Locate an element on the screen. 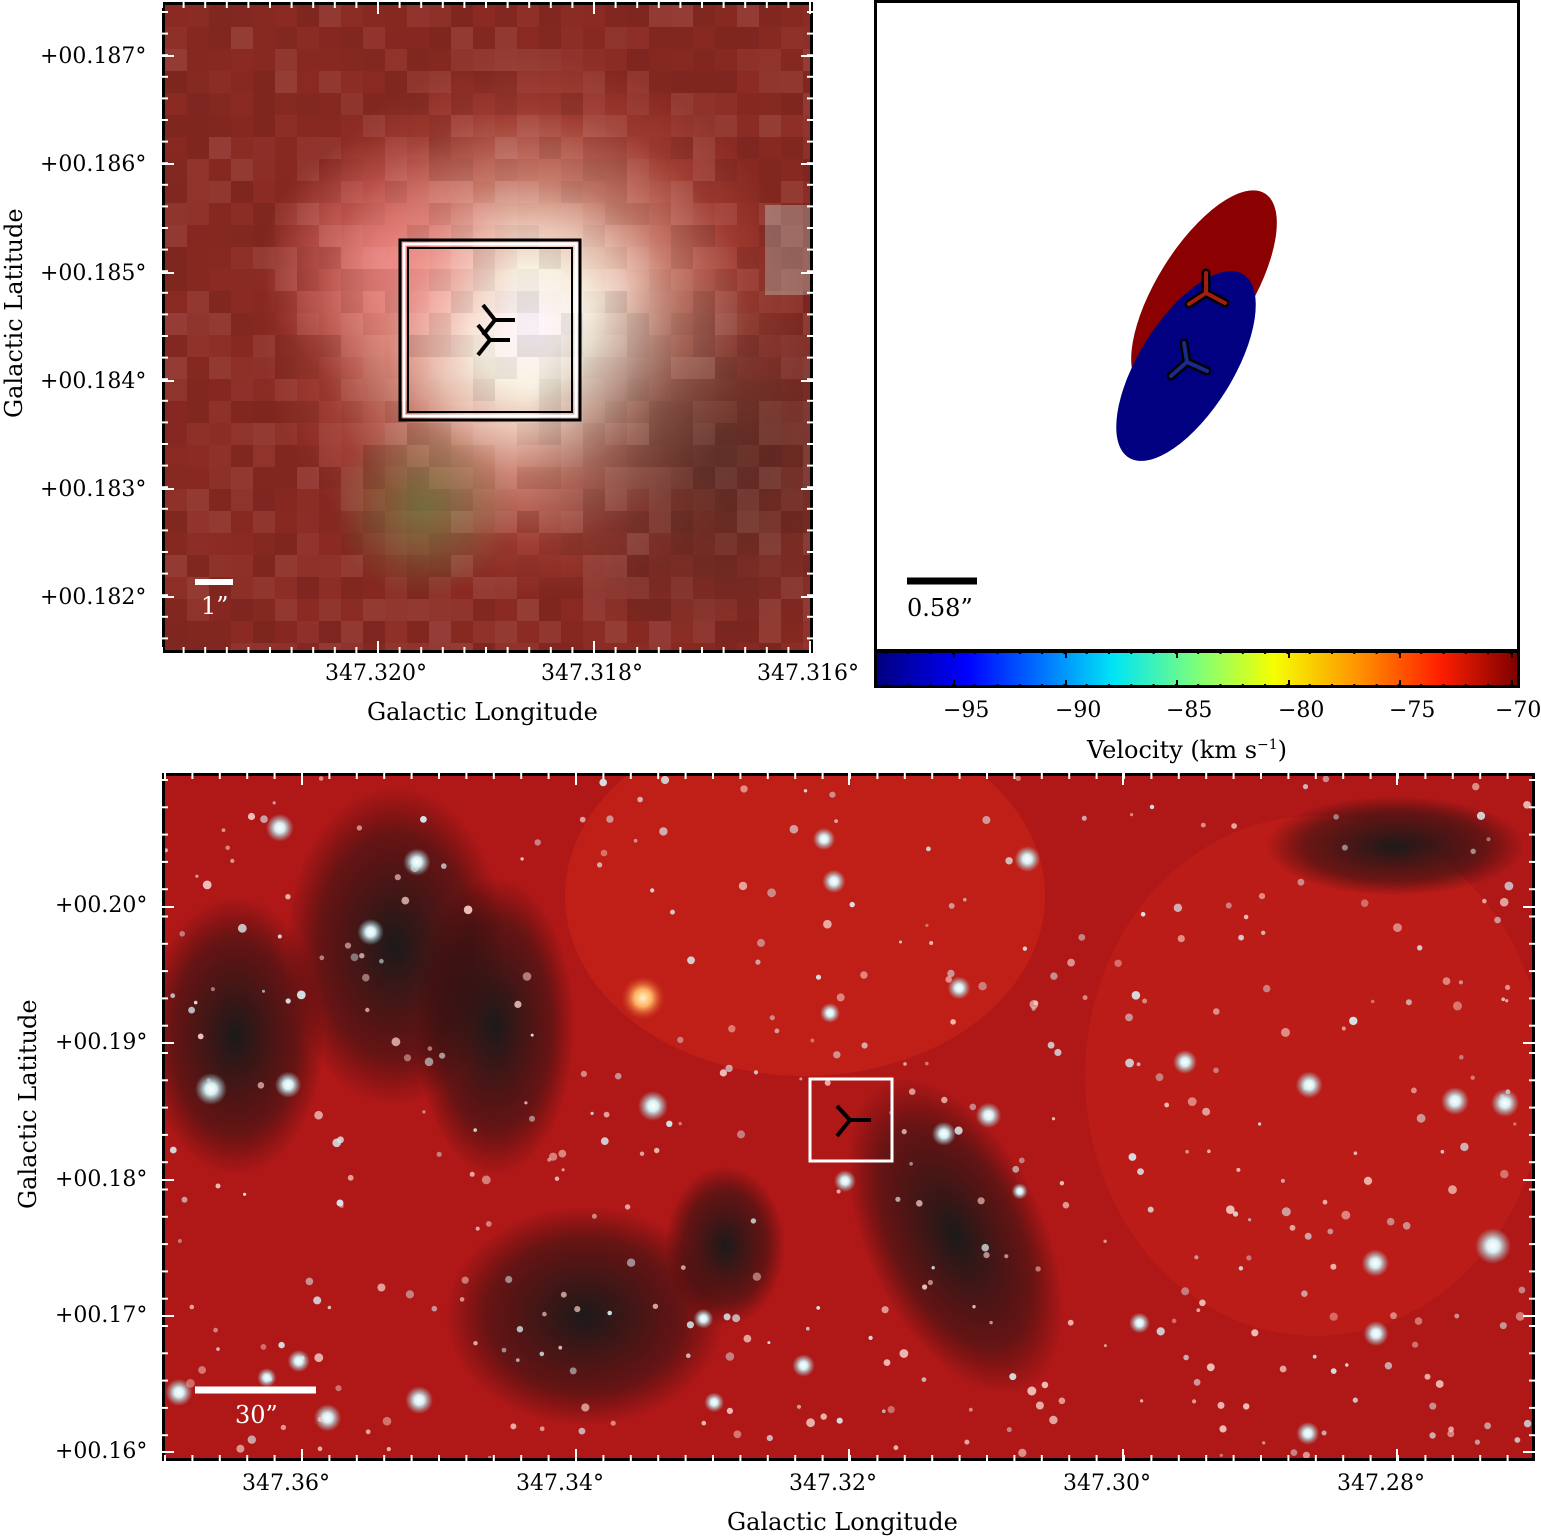  x-tick-label: 347.32° is located at coordinates (833, 1483).